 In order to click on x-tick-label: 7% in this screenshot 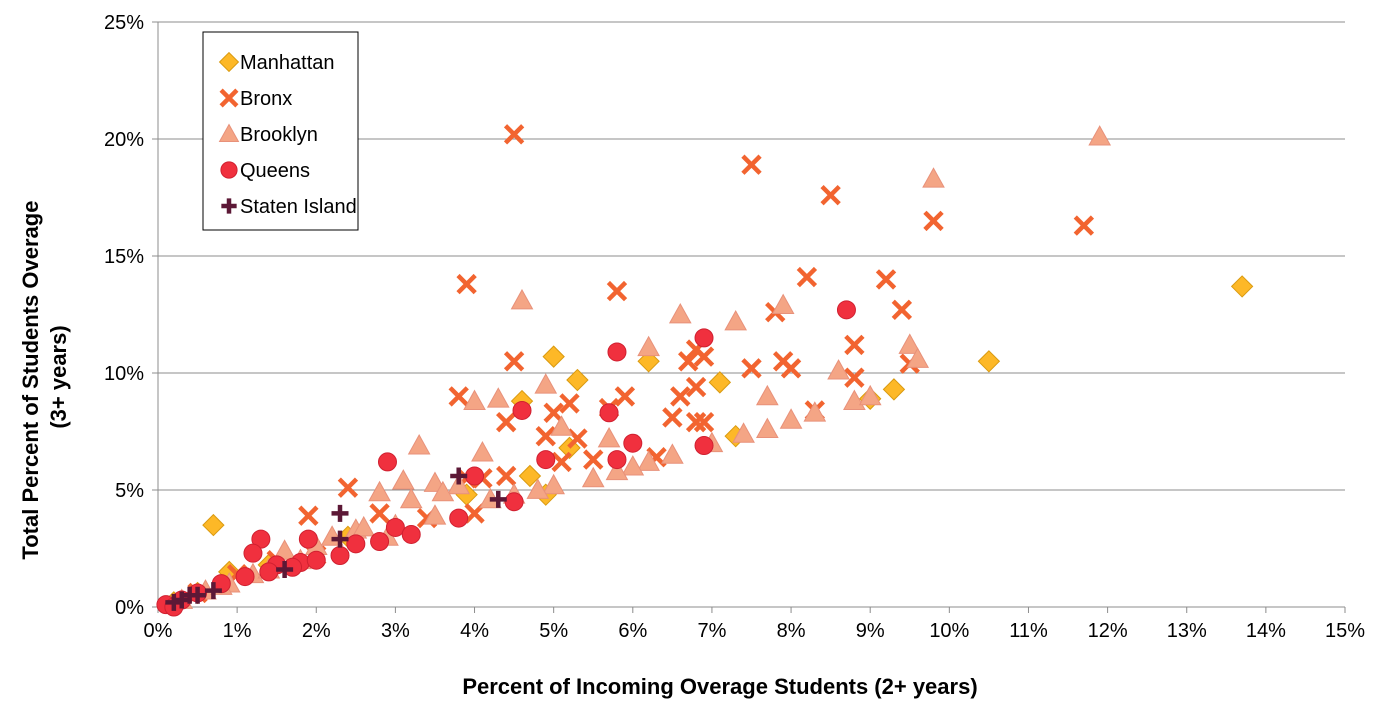, I will do `click(711, 631)`.